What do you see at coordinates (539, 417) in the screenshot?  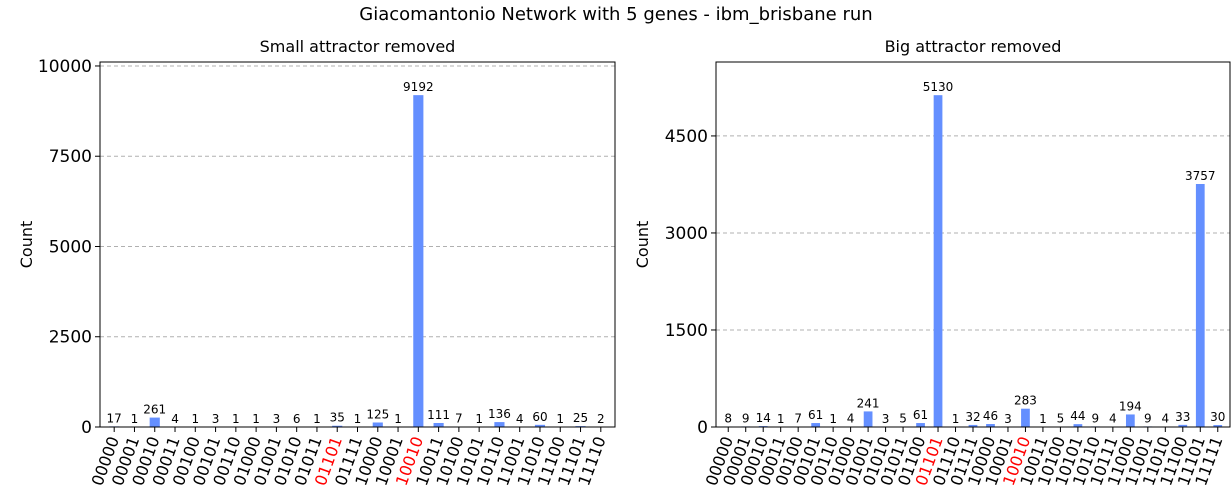 I see `value-label: 60` at bounding box center [539, 417].